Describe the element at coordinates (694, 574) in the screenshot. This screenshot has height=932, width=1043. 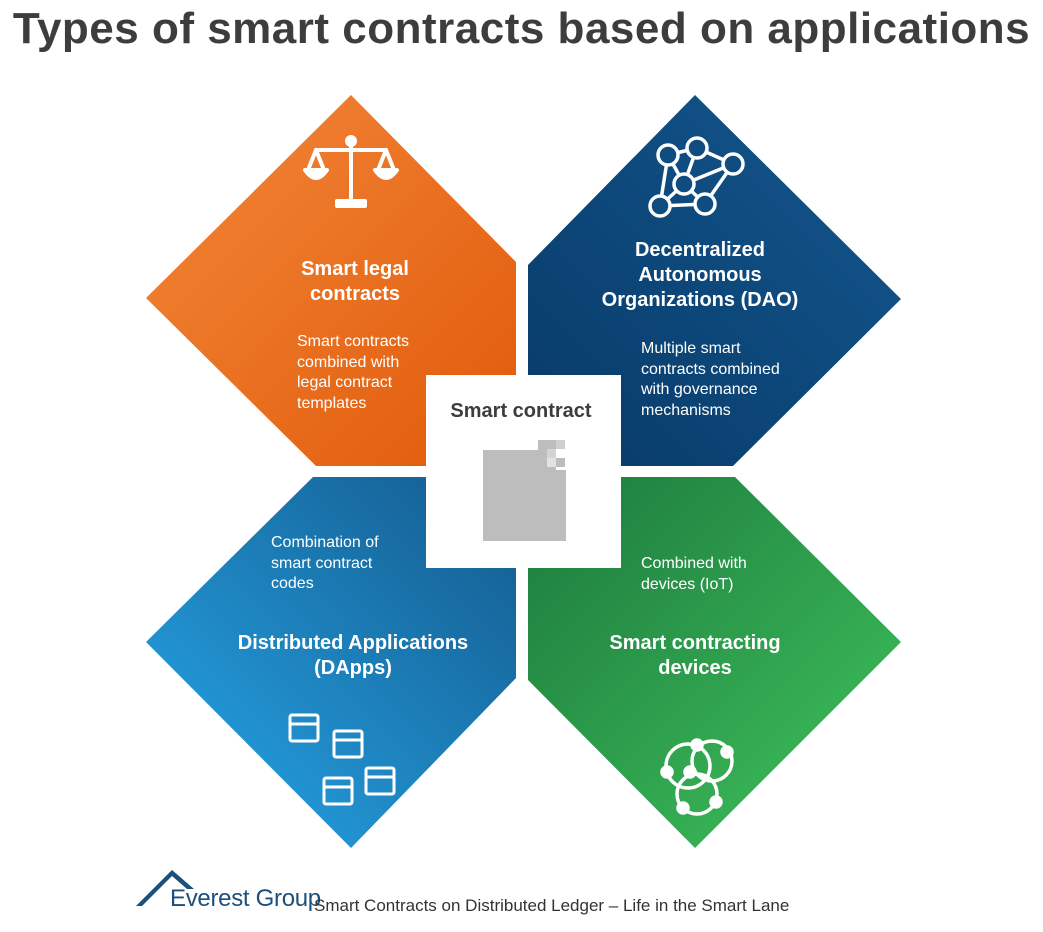
I see `quadrant-devices-description: Combined with devices (IoT)` at that location.